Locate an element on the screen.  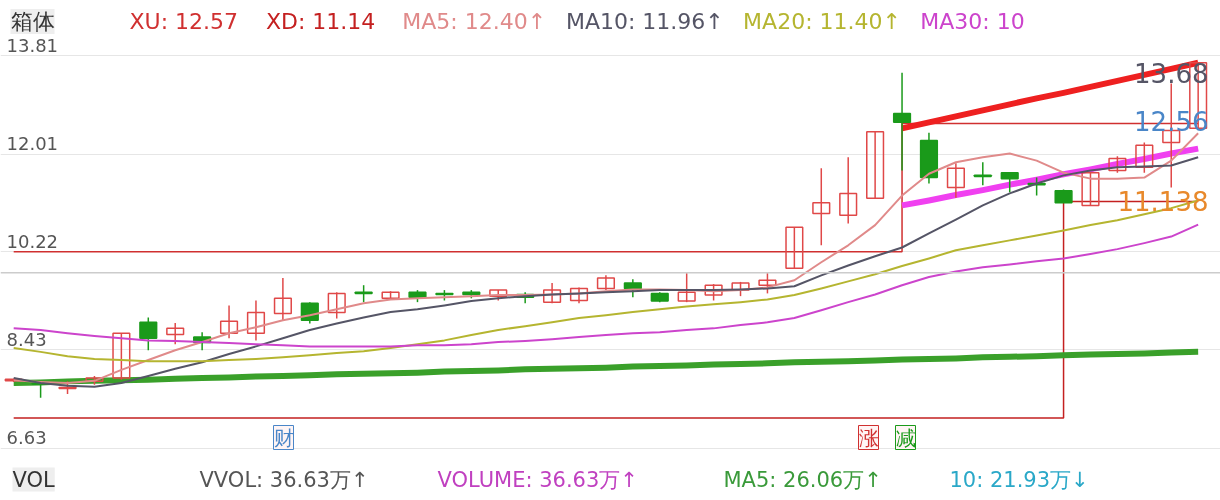
annotation: VOLUME: 36.63万↑ is located at coordinates (537, 479).